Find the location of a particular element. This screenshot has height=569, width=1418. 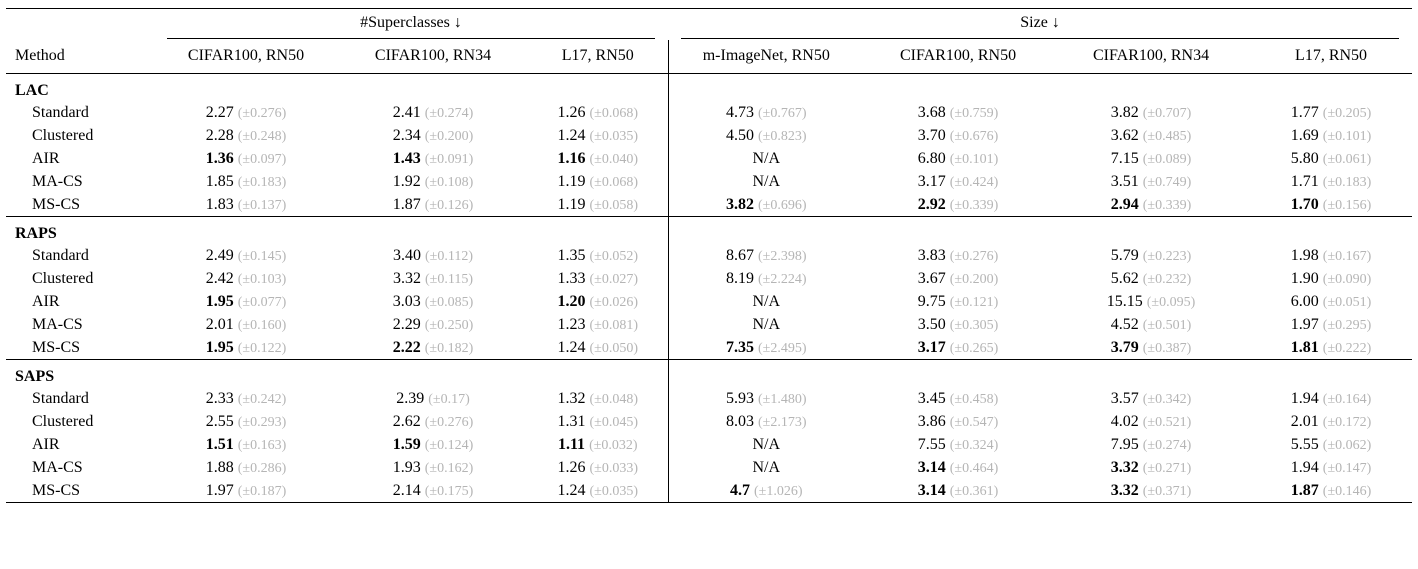

metric-value: 1.71 is located at coordinates (1304, 181).